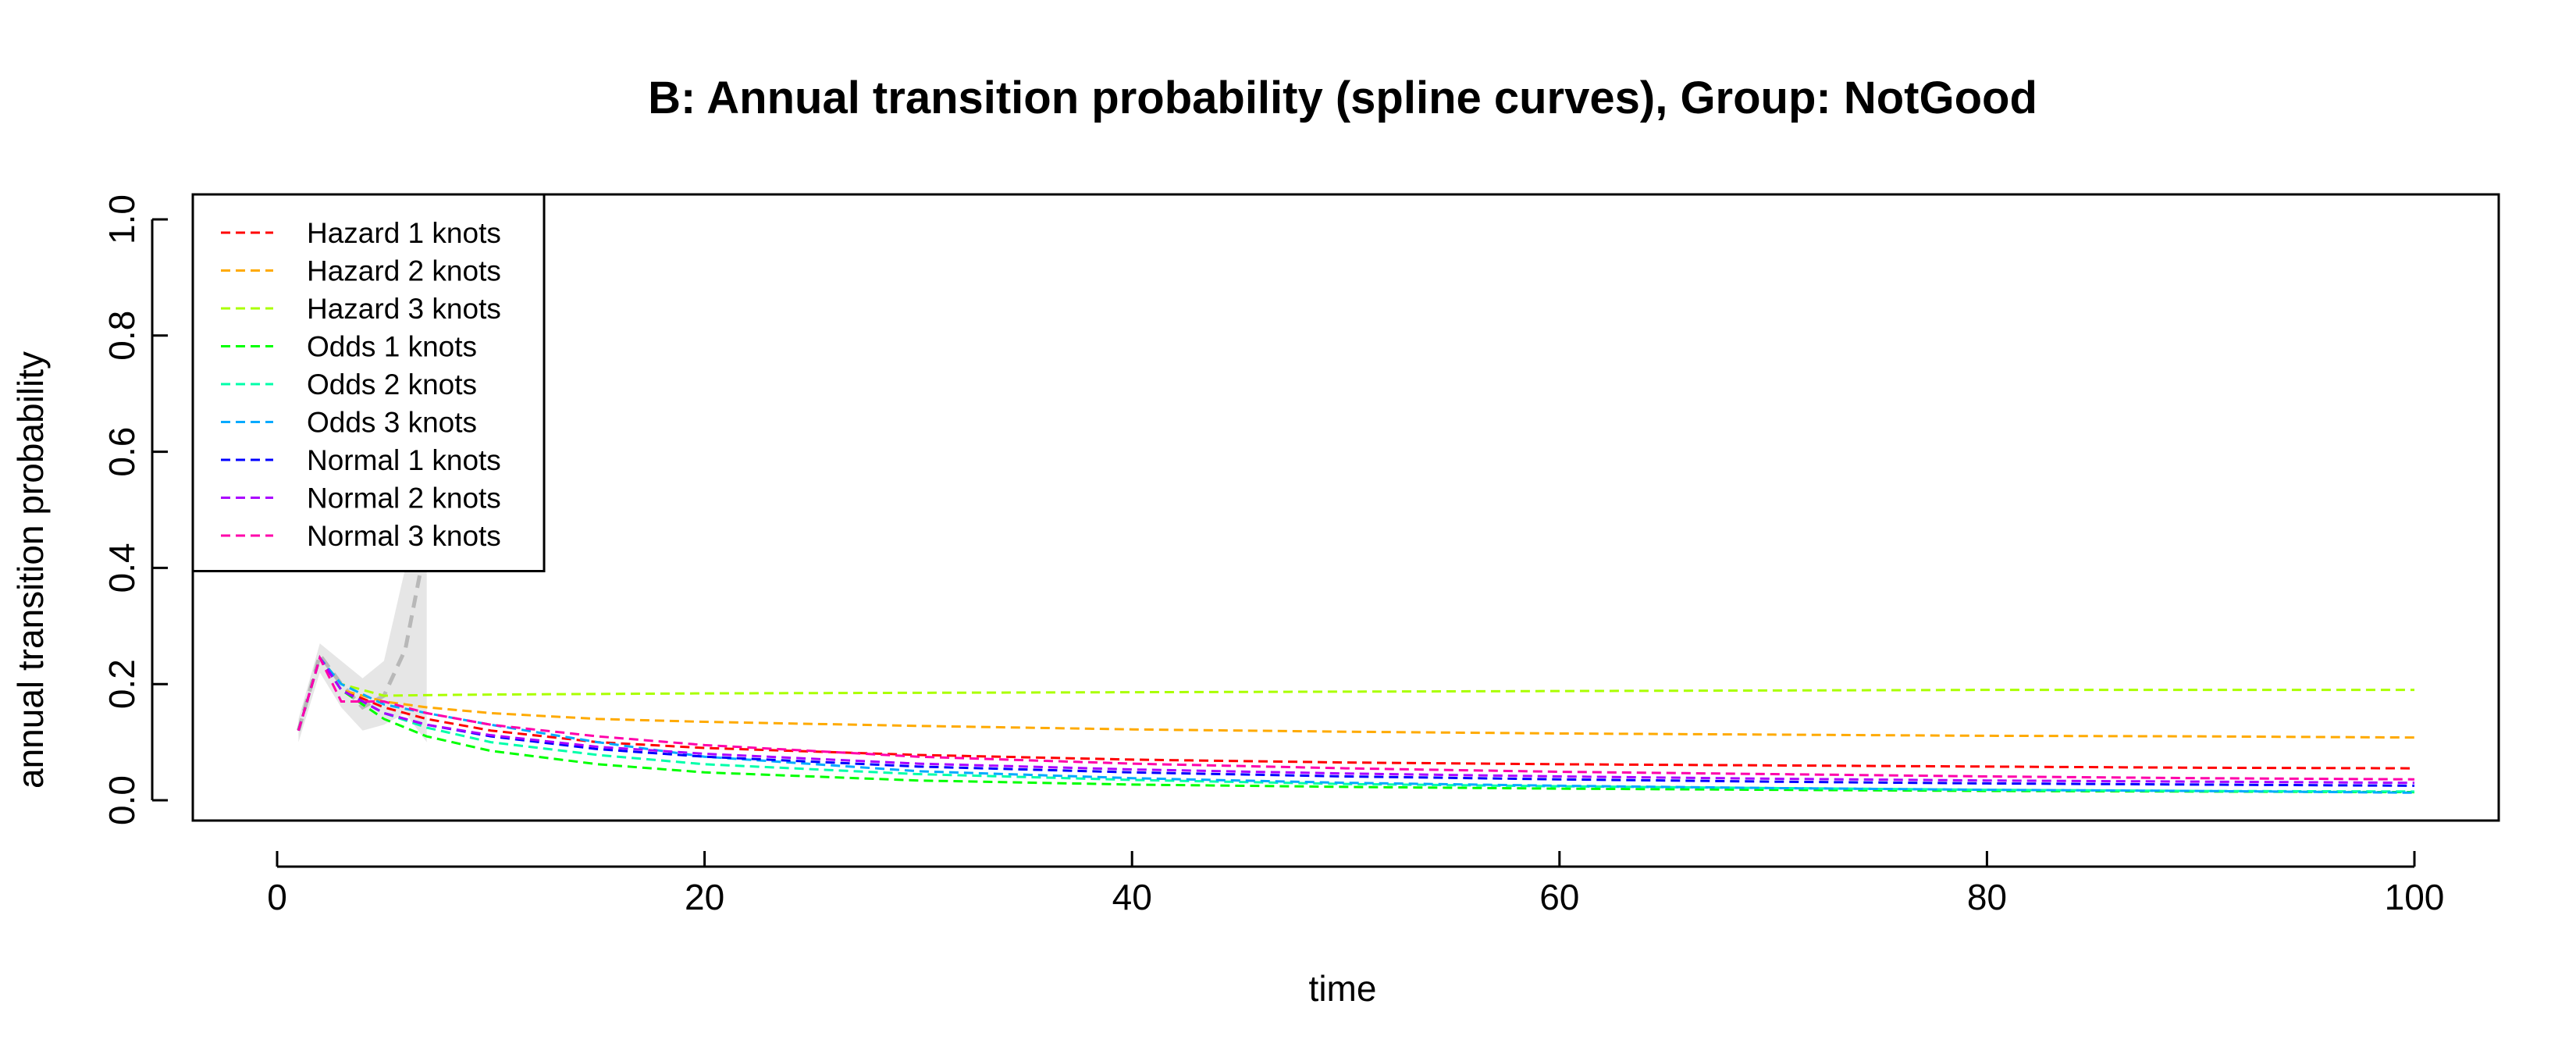  Describe the element at coordinates (404, 536) in the screenshot. I see `legend-label: Normal 3 knots` at that location.